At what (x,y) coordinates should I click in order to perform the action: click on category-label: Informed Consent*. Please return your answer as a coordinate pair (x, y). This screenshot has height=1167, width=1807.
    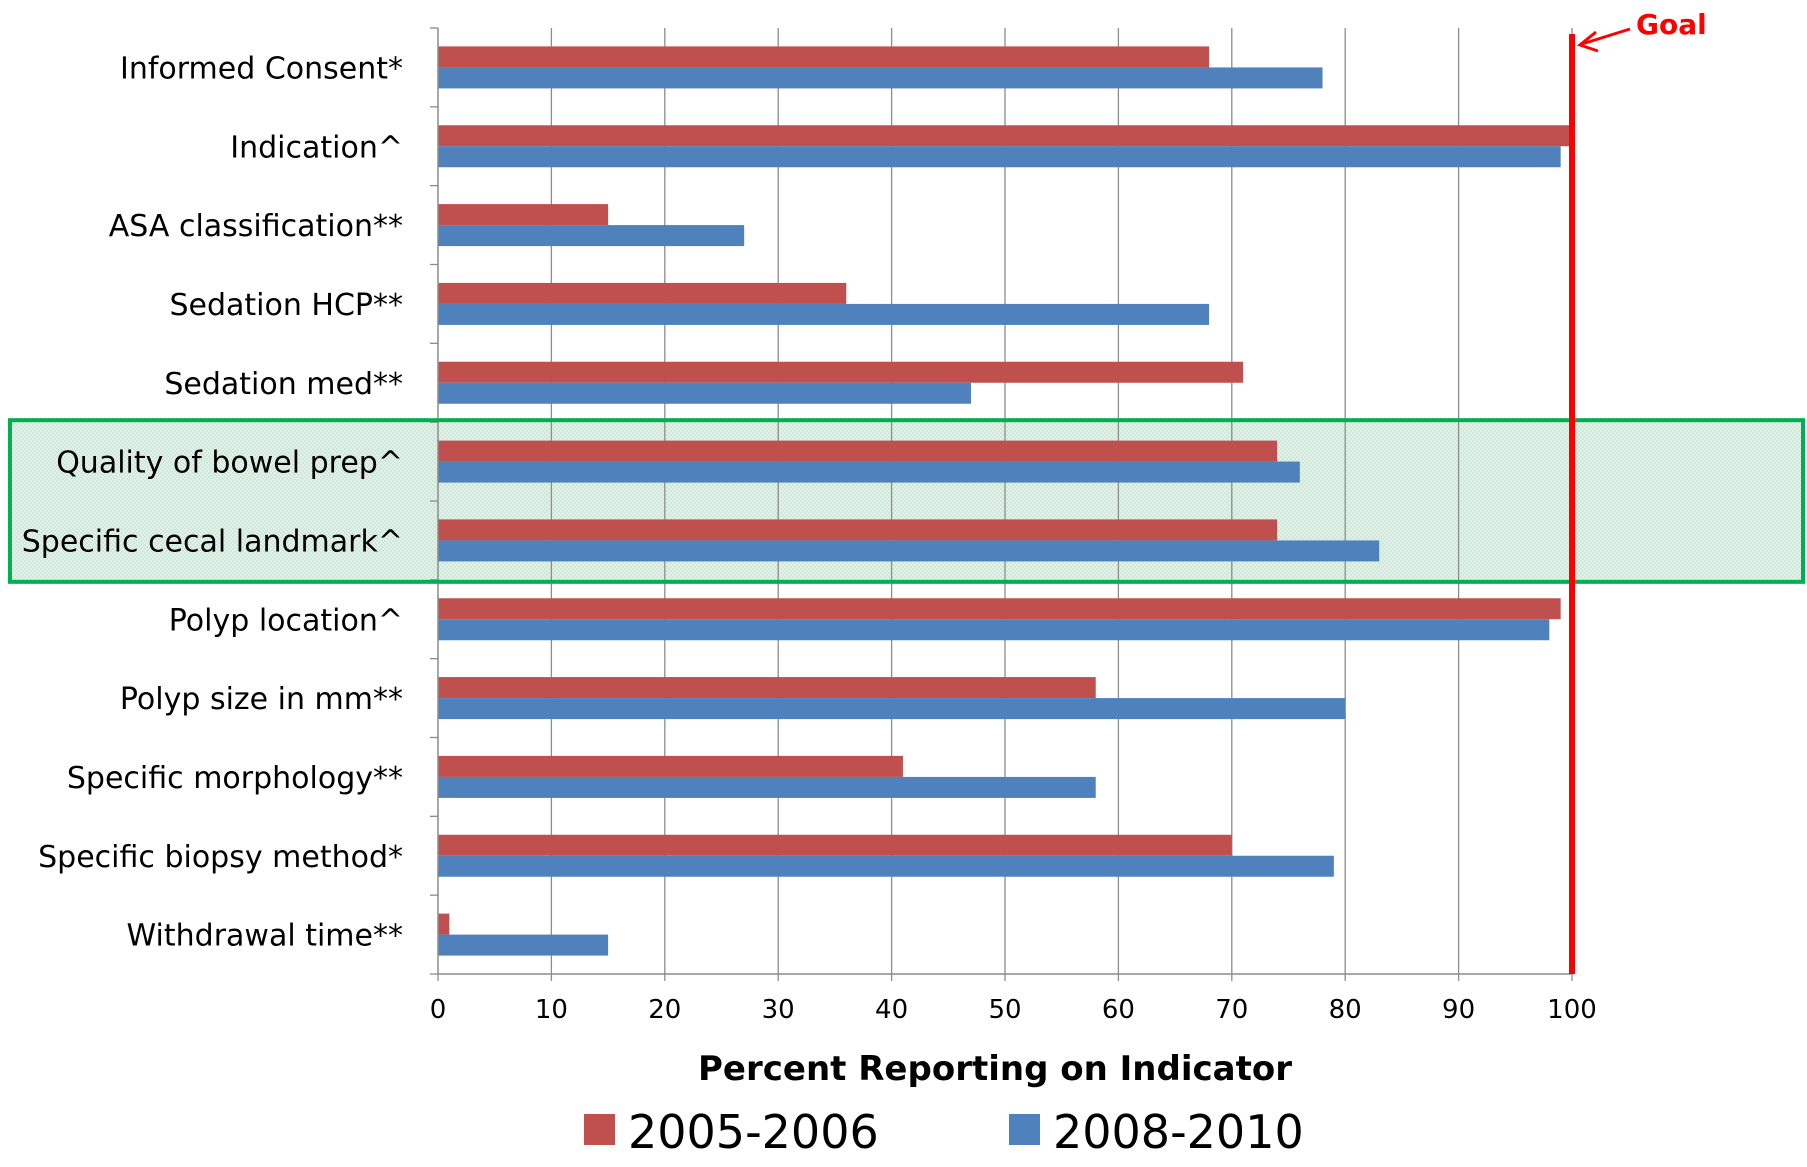
    Looking at the image, I should click on (261, 68).